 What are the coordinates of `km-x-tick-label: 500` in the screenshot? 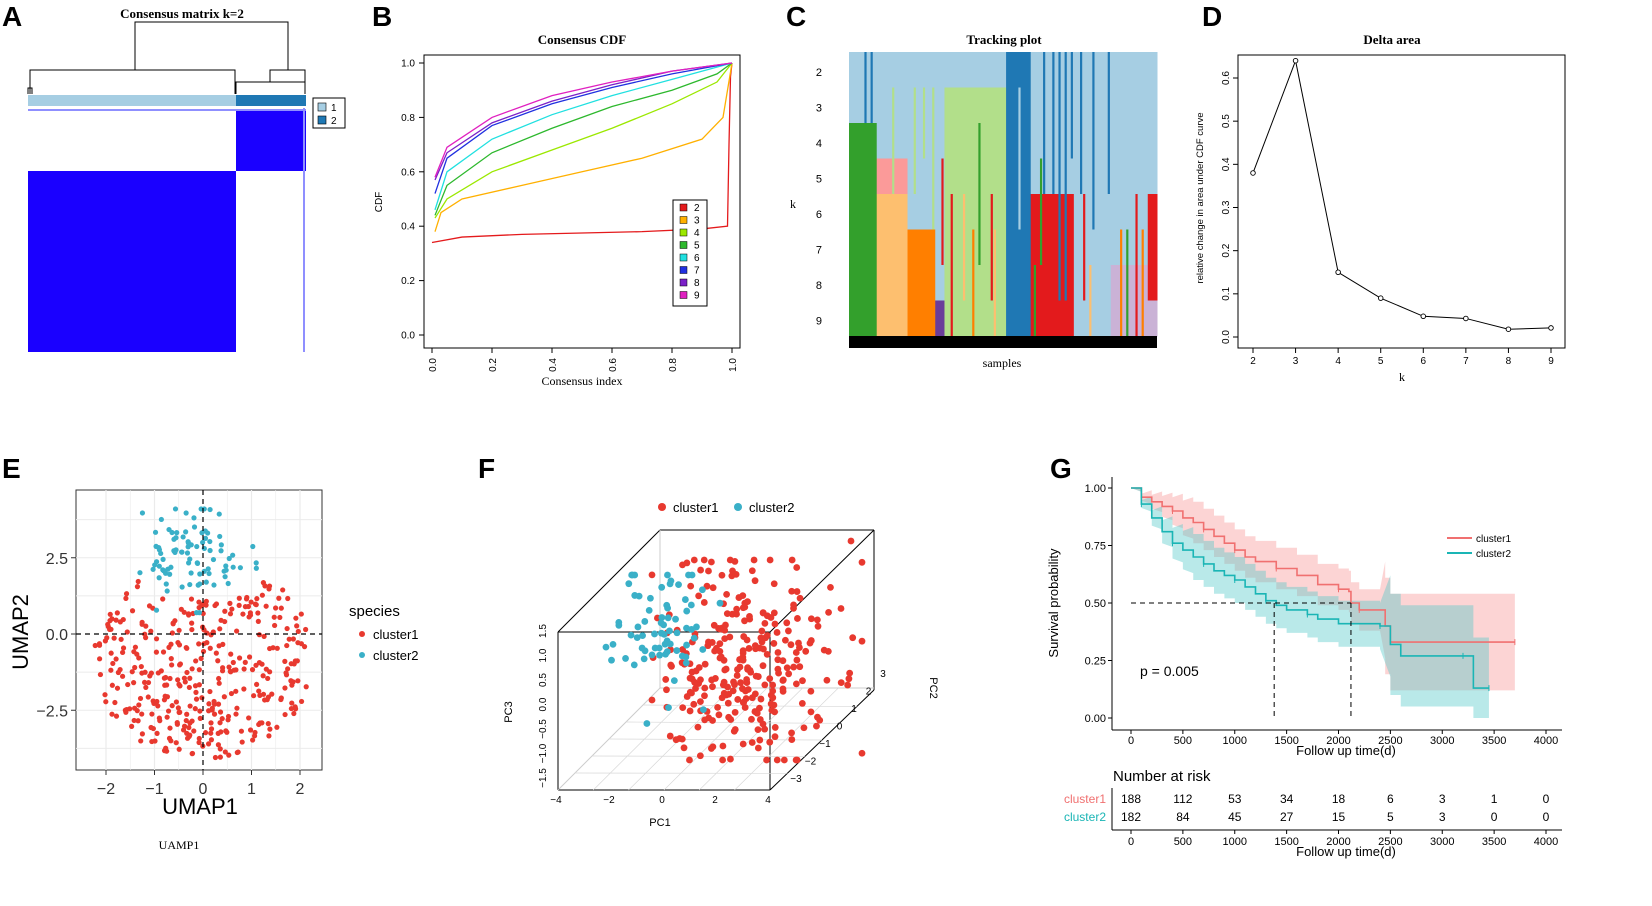 It's located at (1183, 741).